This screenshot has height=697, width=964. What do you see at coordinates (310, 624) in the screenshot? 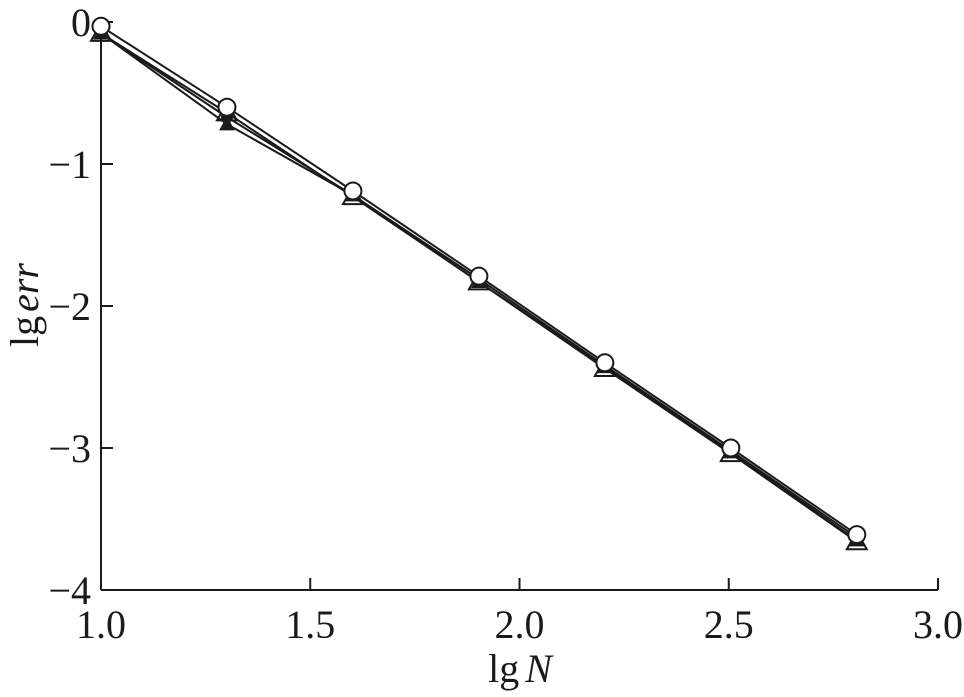
I see `x-tick-label: 1.5` at bounding box center [310, 624].